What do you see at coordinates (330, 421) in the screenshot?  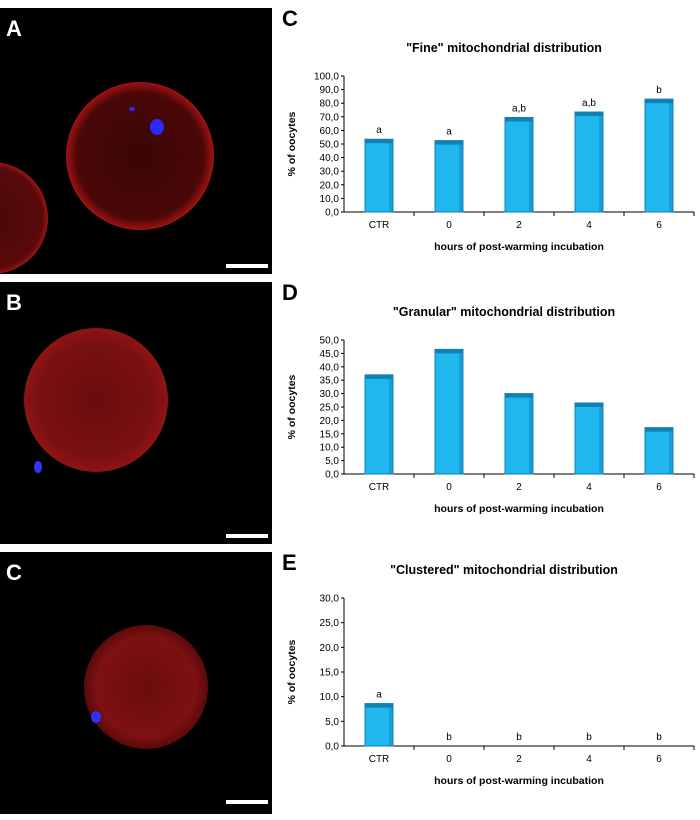 I see `chart-d-y-tick-label: 20,0` at bounding box center [330, 421].